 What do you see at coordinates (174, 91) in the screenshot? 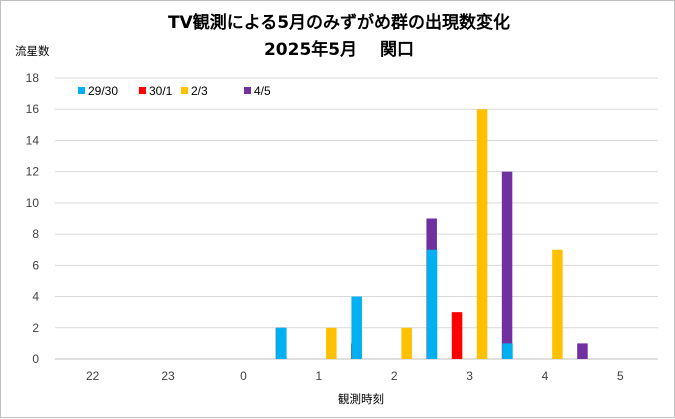
I see `legend: 29/30 30/1 2/3 4/5` at bounding box center [174, 91].